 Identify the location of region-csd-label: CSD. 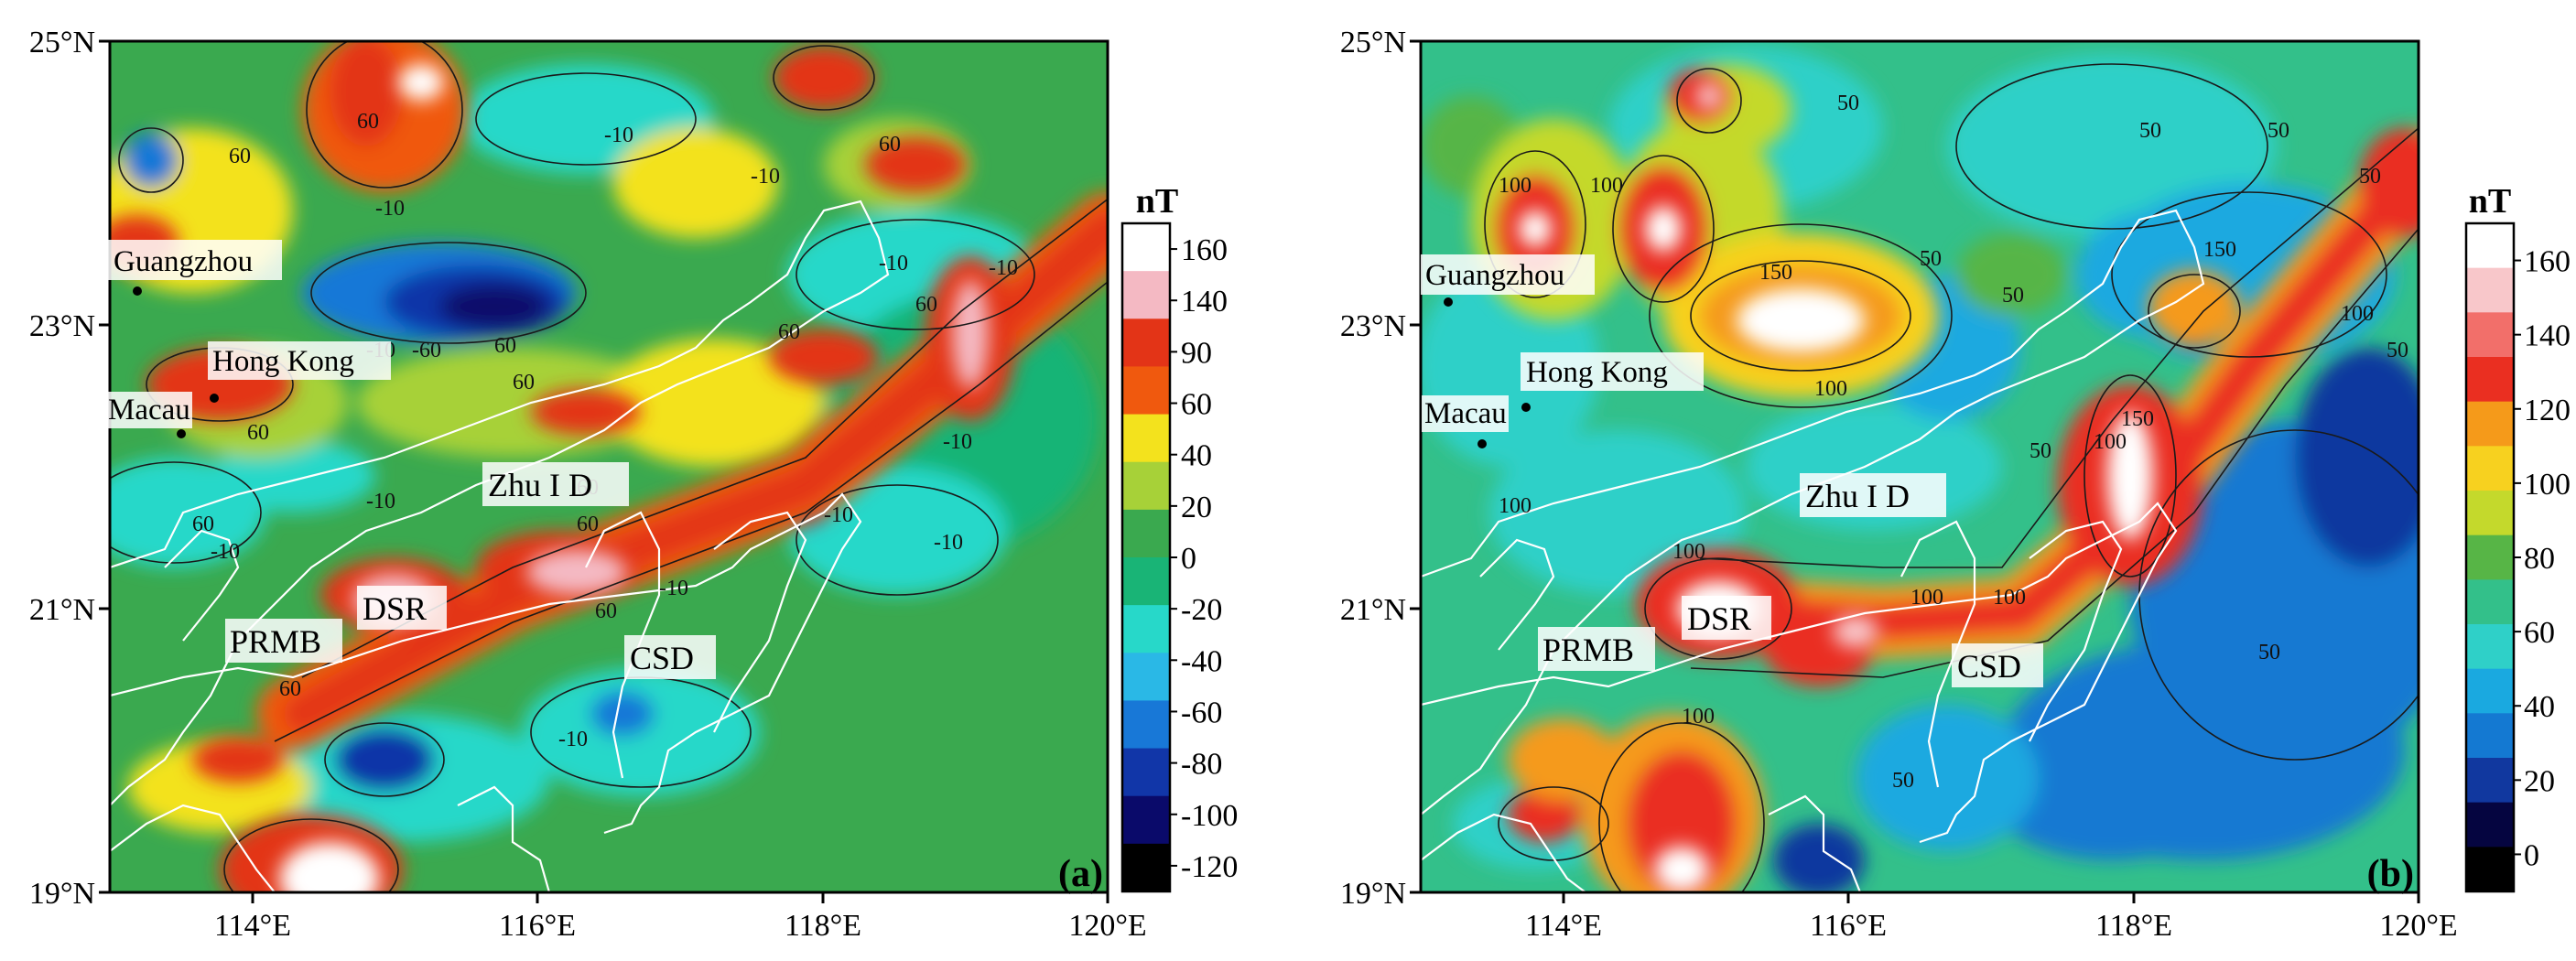
(1989, 666).